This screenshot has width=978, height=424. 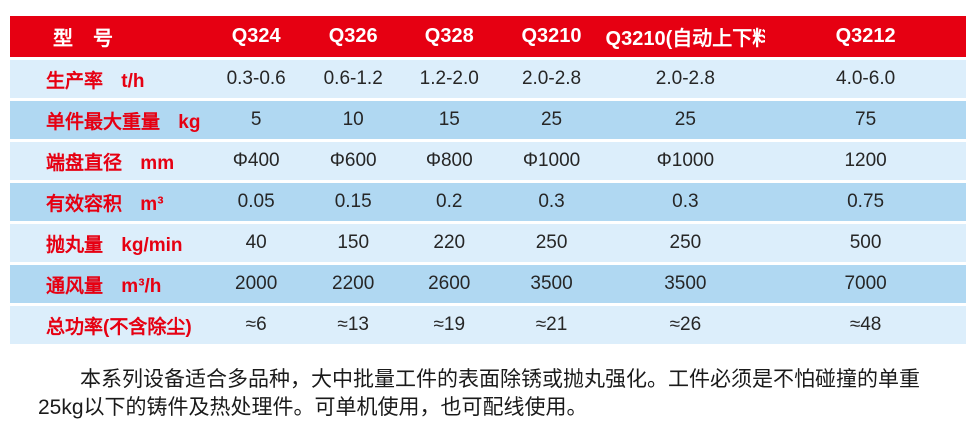 I want to click on spec-value: 40, so click(x=256, y=243).